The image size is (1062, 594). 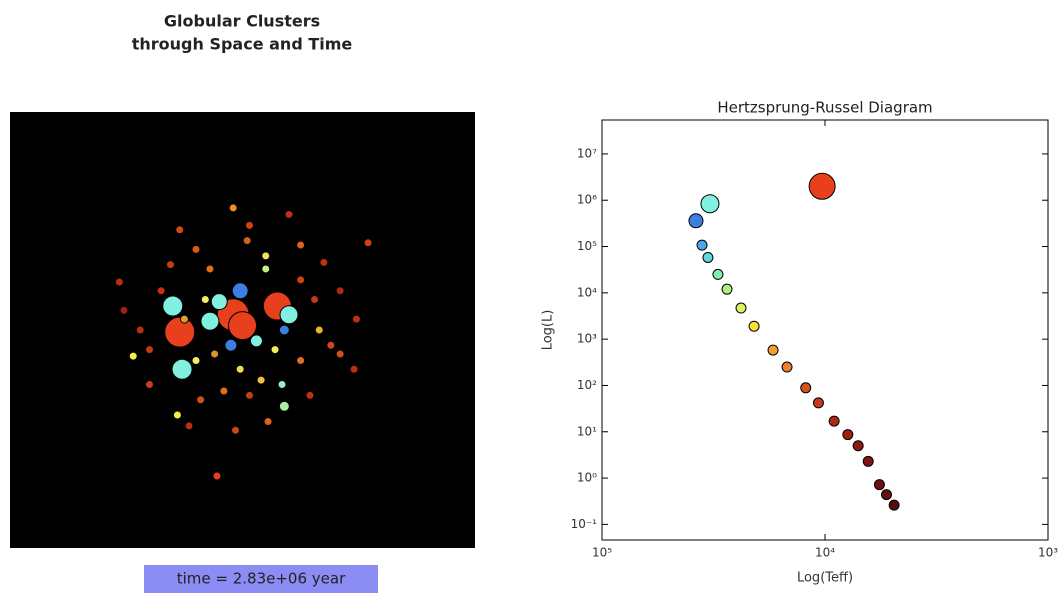 I want to click on y-tick-label: 10⁰, so click(x=587, y=478).